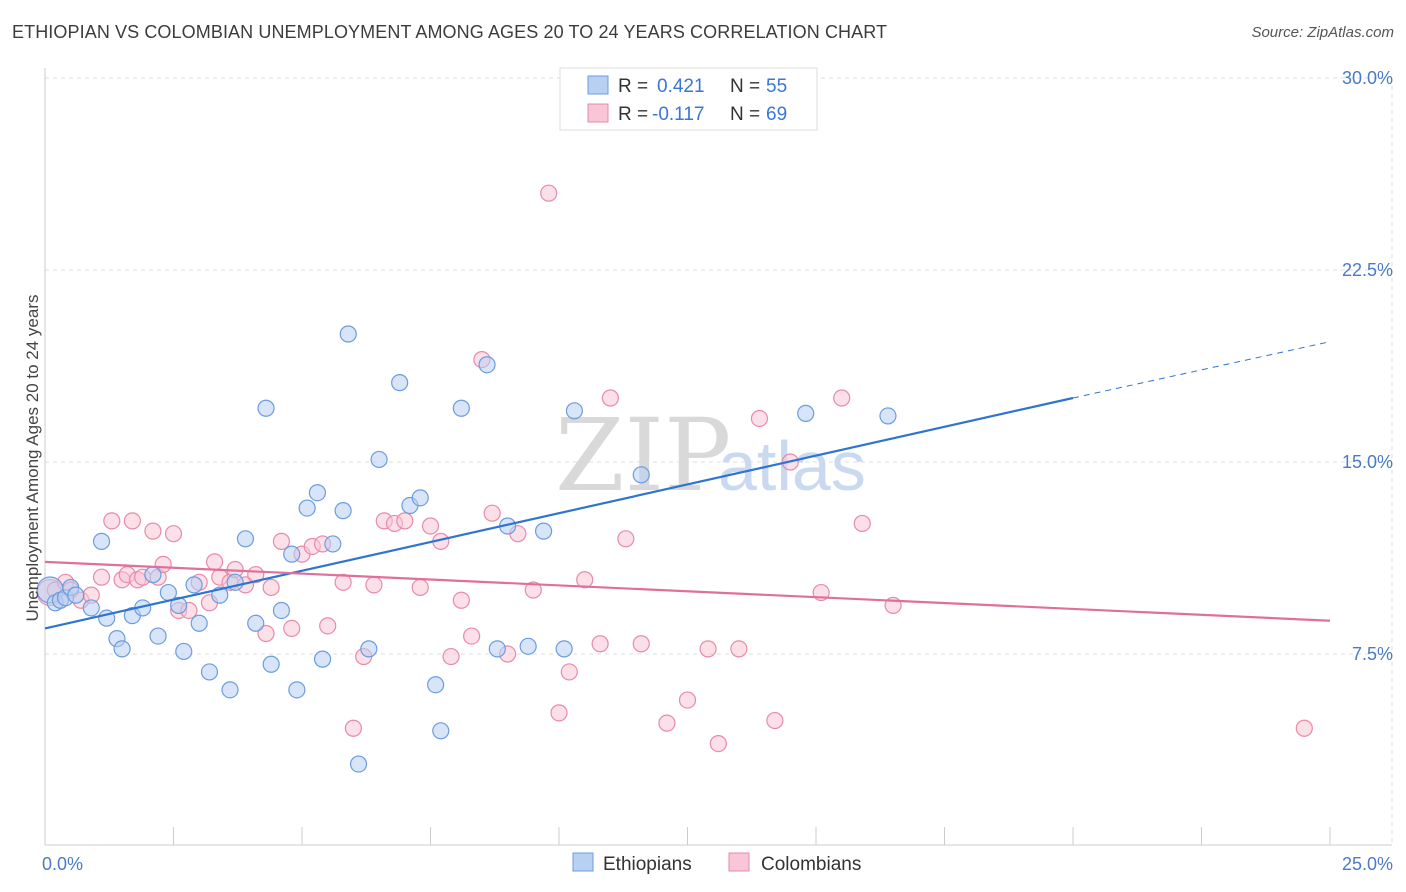 The height and width of the screenshot is (892, 1406). I want to click on y-tick-label: 22.5%, so click(1367, 270).